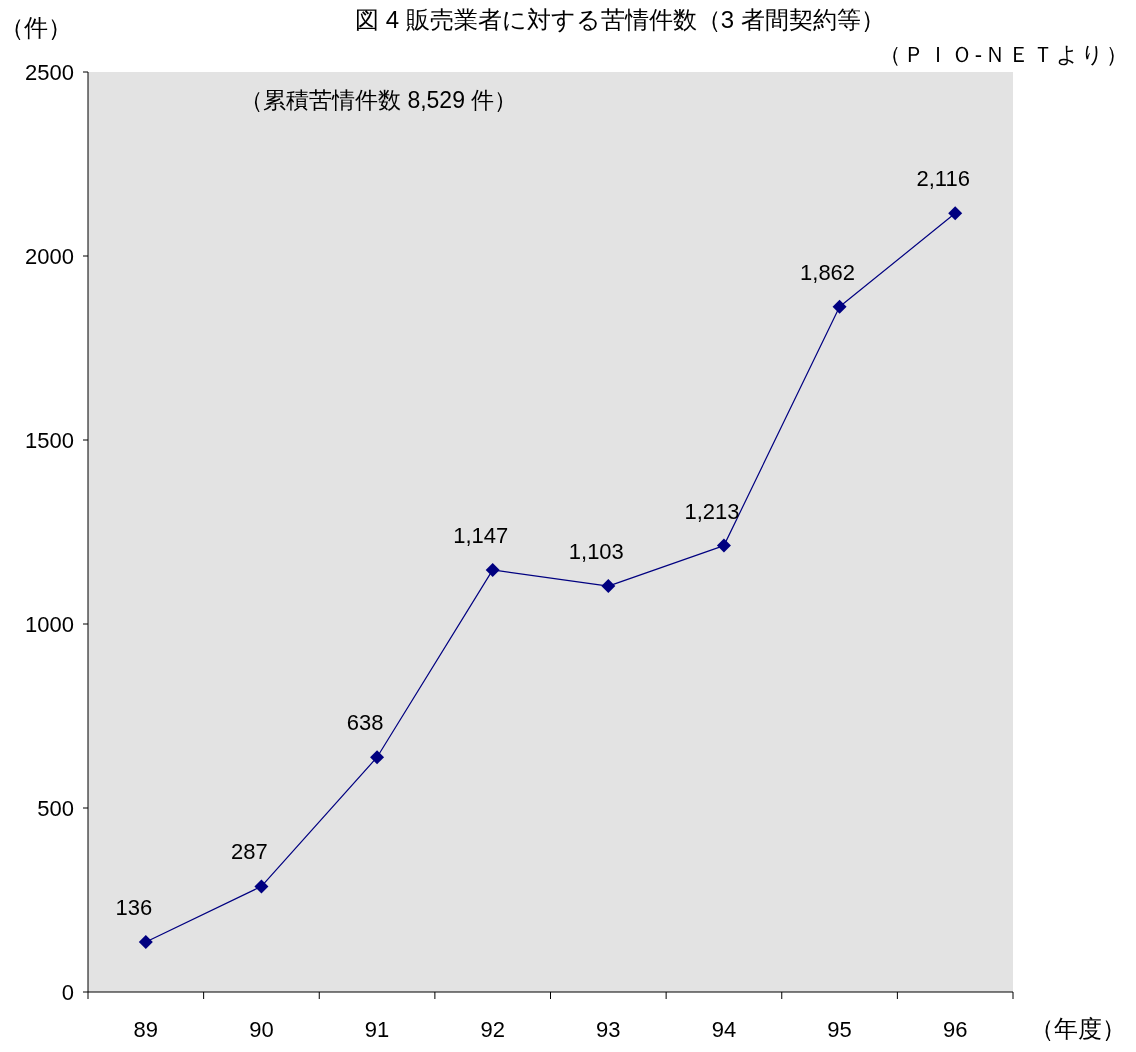 This screenshot has width=1136, height=1052. I want to click on y-tick-label: 0, so click(67, 992).